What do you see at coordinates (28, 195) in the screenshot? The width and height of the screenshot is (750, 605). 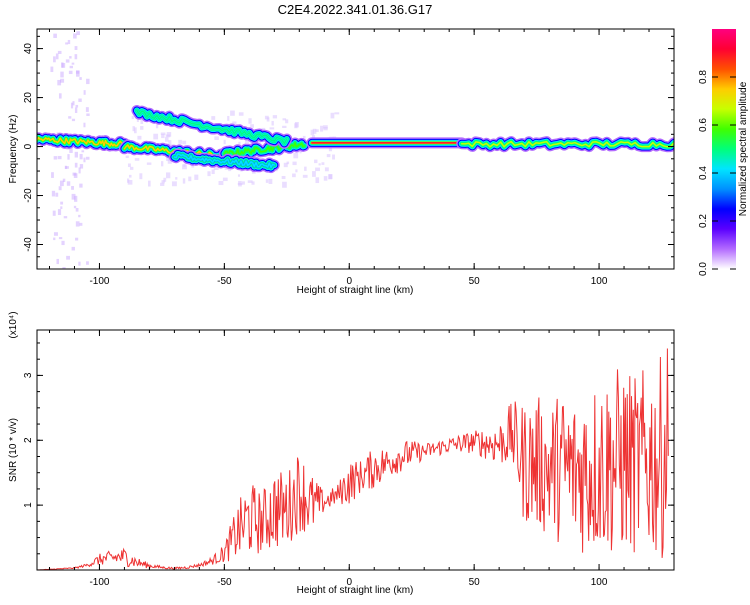 I see `spectrogram-ytick-label: -20` at bounding box center [28, 195].